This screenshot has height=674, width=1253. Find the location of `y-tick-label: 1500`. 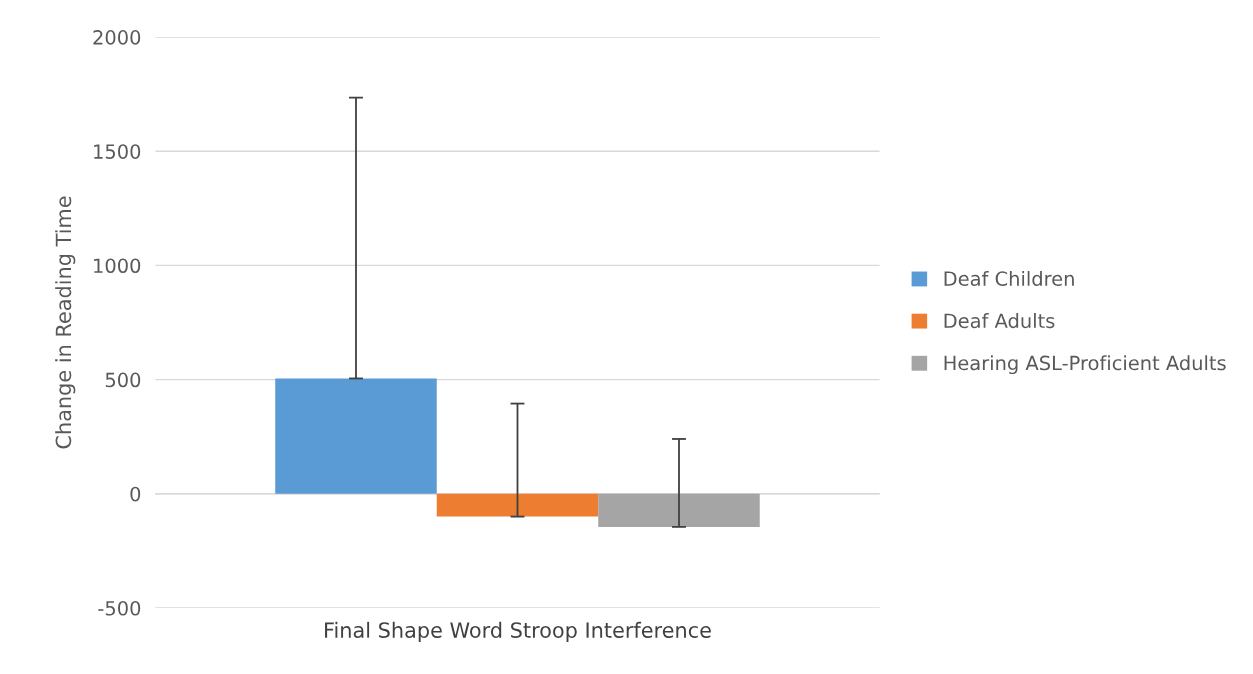

y-tick-label: 1500 is located at coordinates (117, 151).